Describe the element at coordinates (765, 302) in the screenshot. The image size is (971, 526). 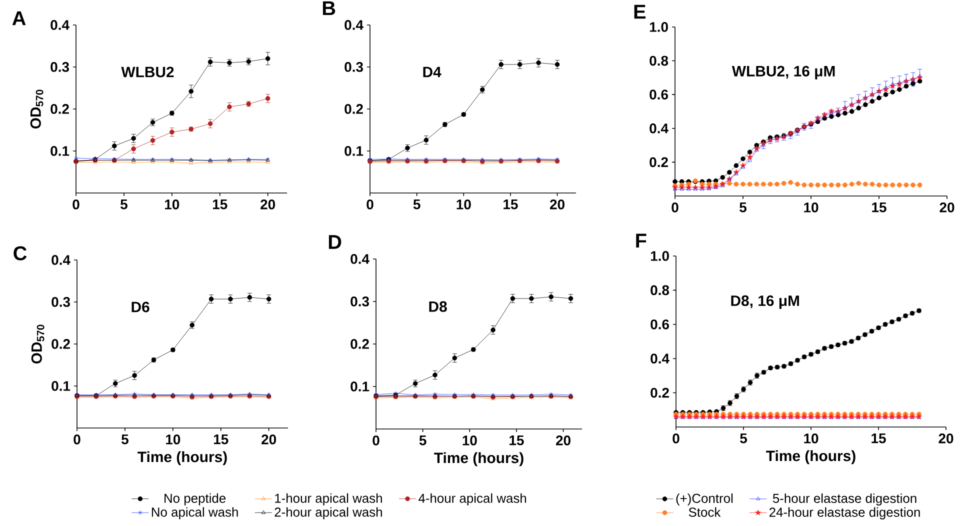
I see `text: D8, 16 μM` at that location.